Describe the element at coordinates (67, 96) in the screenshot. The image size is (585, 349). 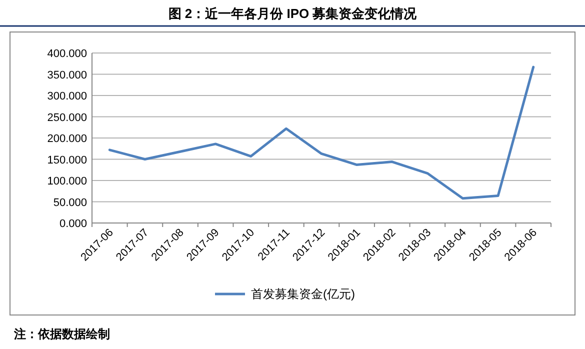
I see `y-tick-label: 300.000` at that location.